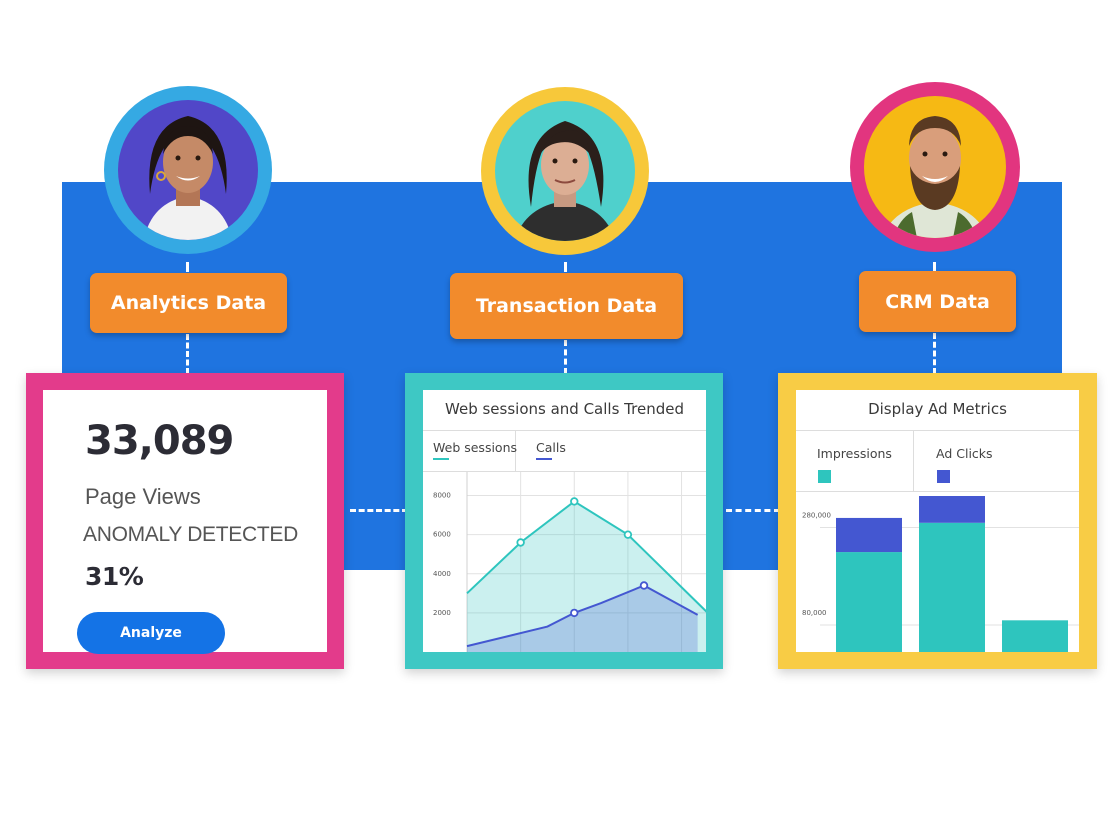 This screenshot has width=1120, height=840. I want to click on series-area-calls, so click(582, 618).